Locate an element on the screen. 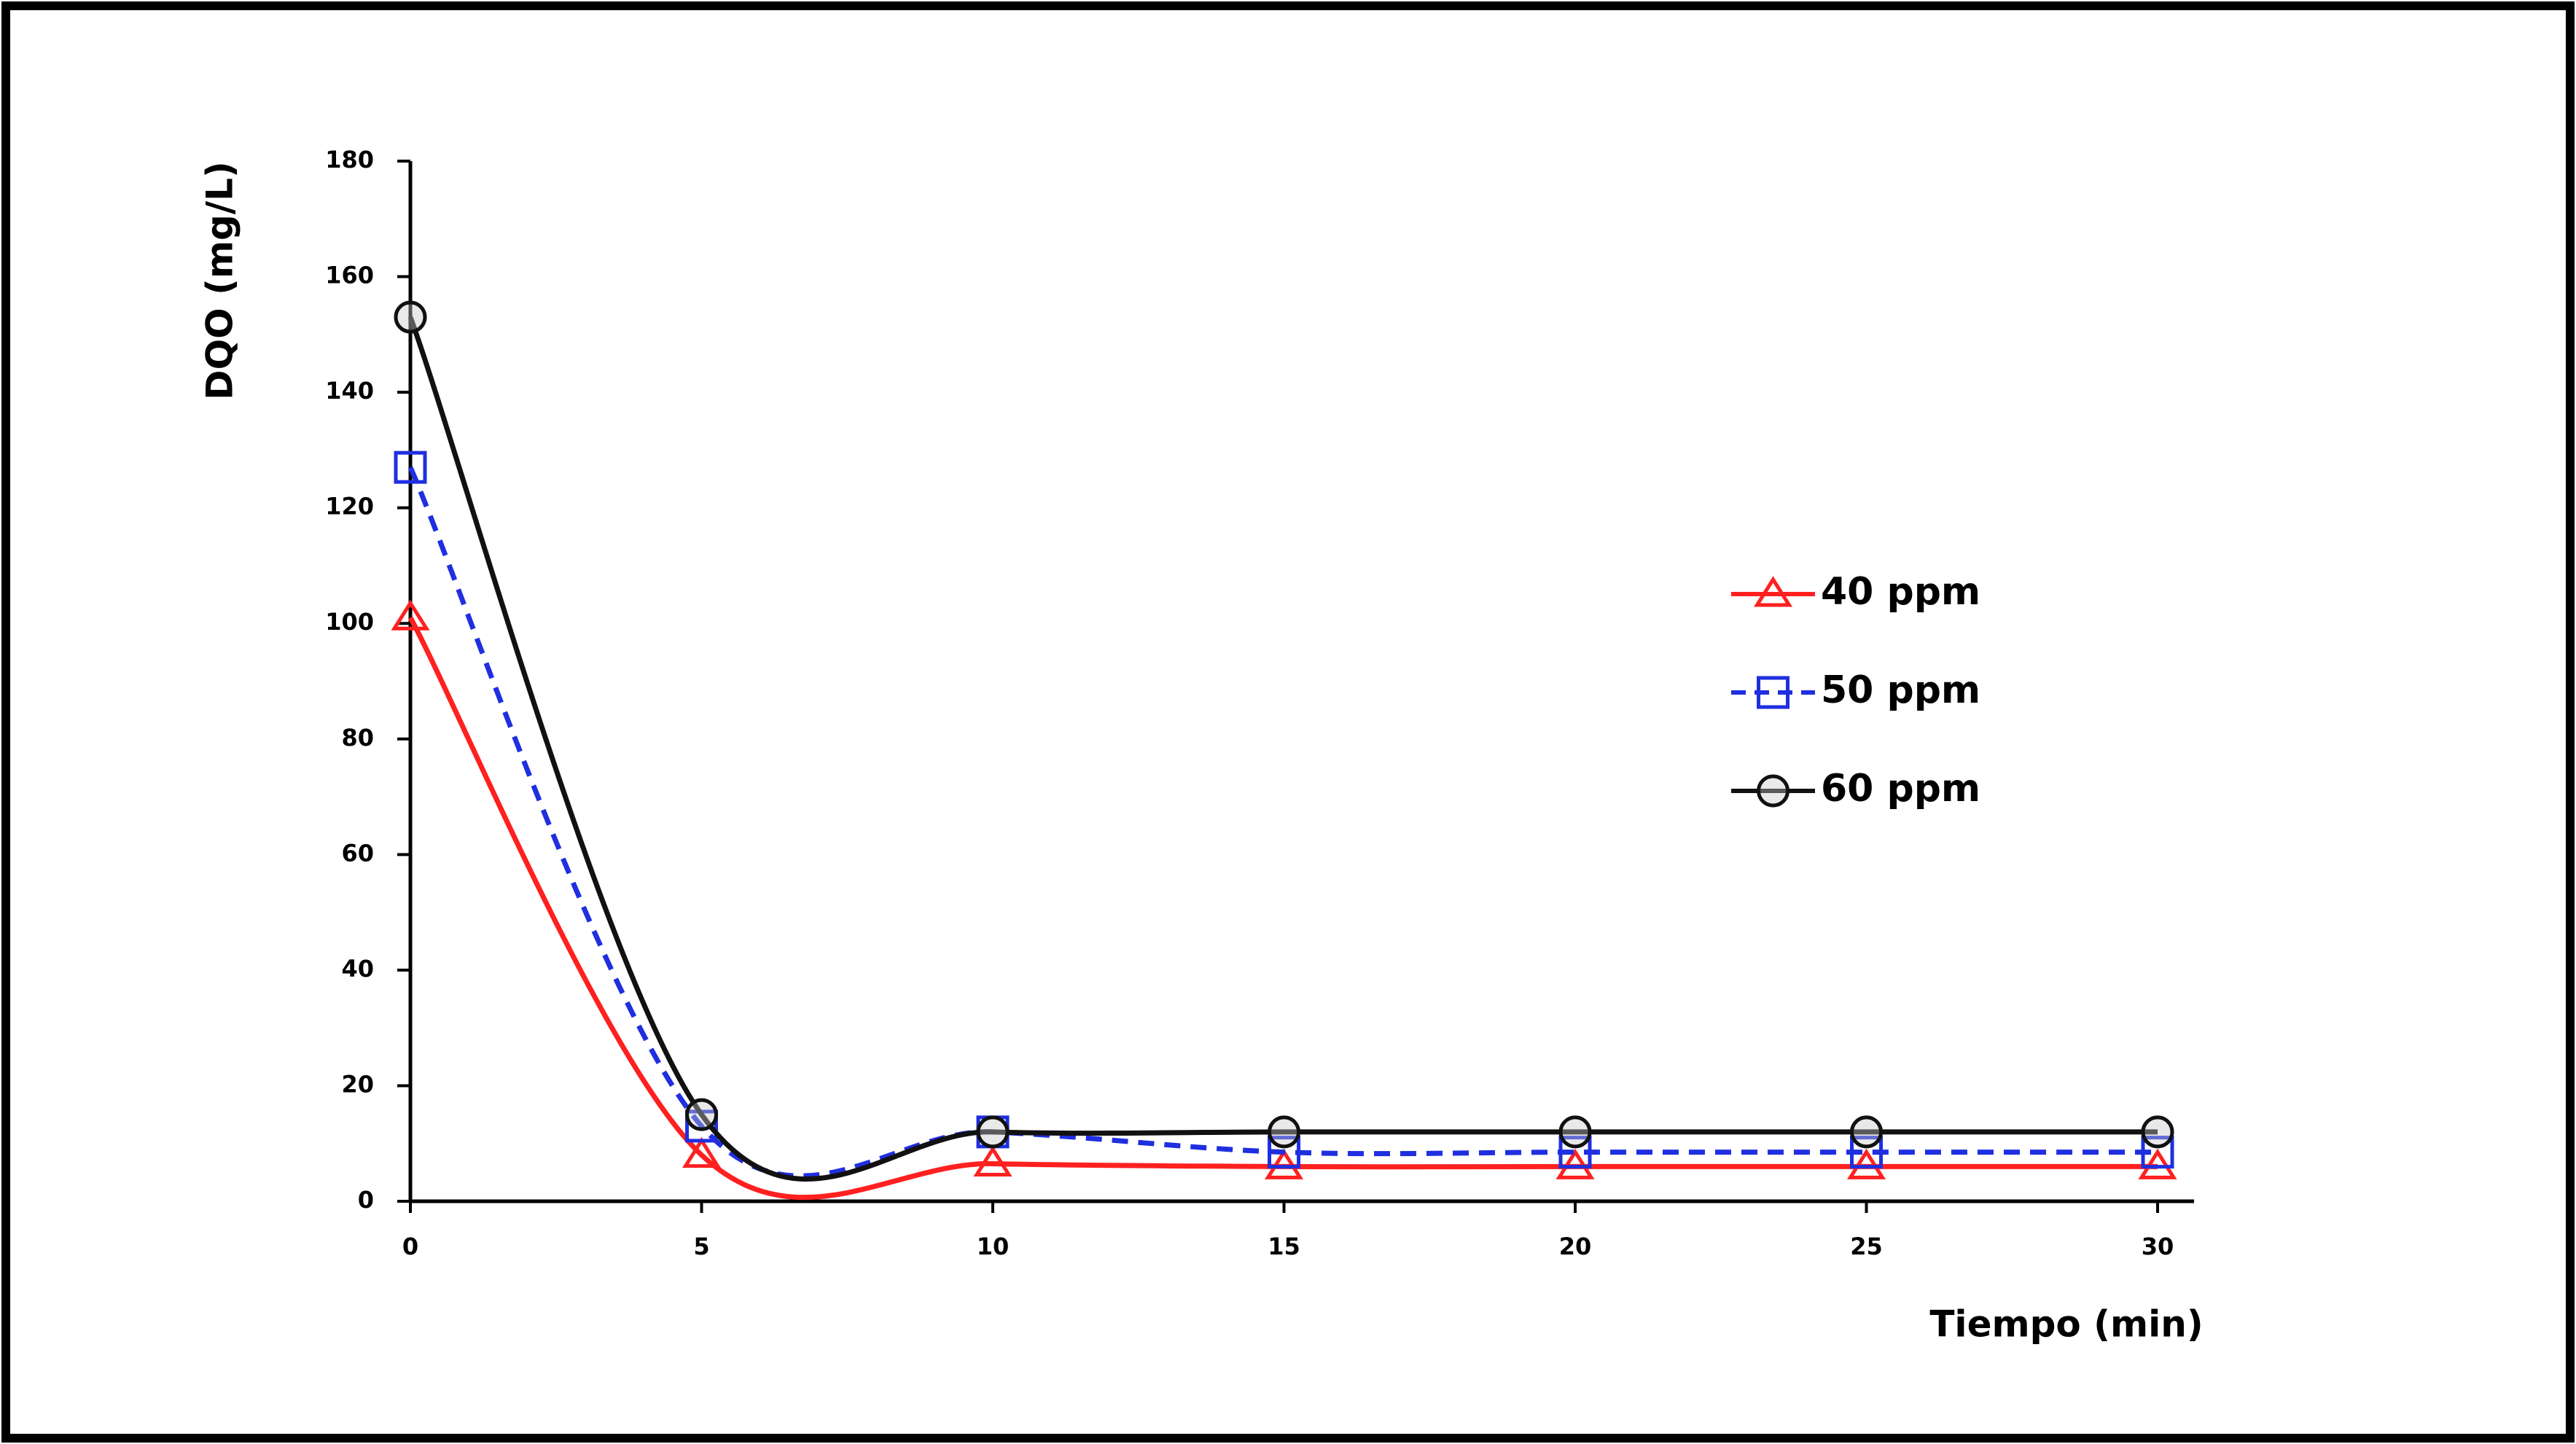 This screenshot has width=2576, height=1444. x-tick-label: 15 is located at coordinates (1284, 1246).